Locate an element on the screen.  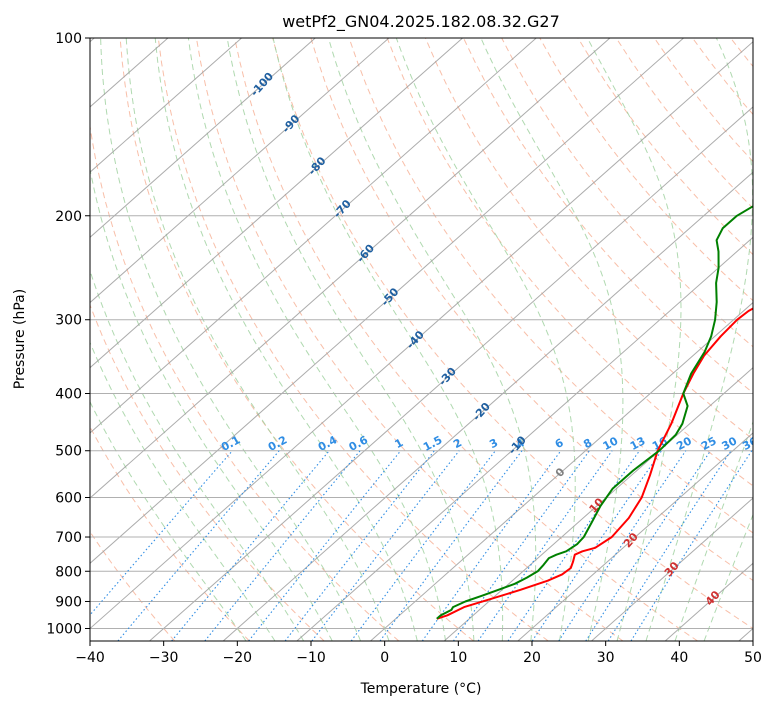
mixing-ratio-label: 10 is located at coordinates (611, 443).